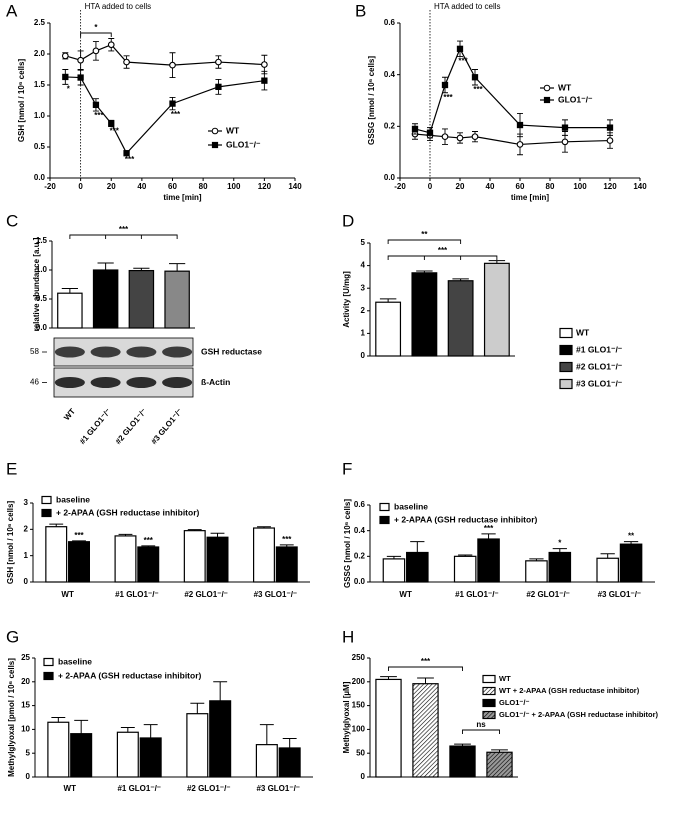  What do you see at coordinates (400, 186) in the screenshot?
I see `x-tick-label: -20` at bounding box center [400, 186].